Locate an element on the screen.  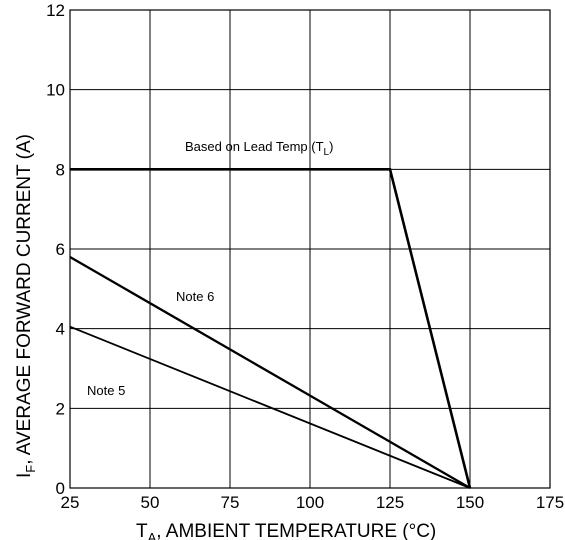
y-axis-title: IF, AVERAGE FORWARD CURRENT (A) is located at coordinates (26, 306).